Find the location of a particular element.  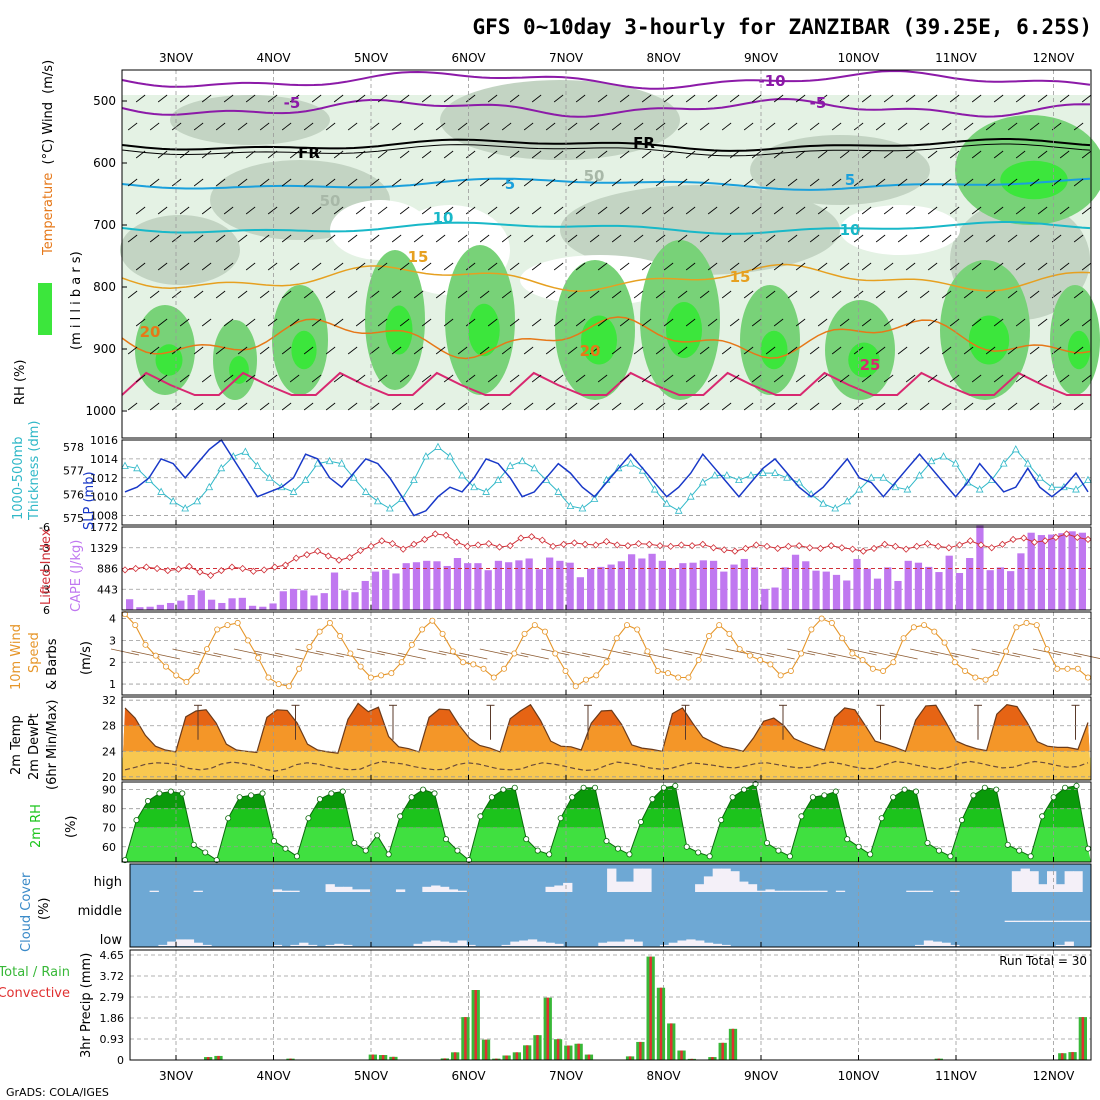

contour-label: FR is located at coordinates (644, 143).